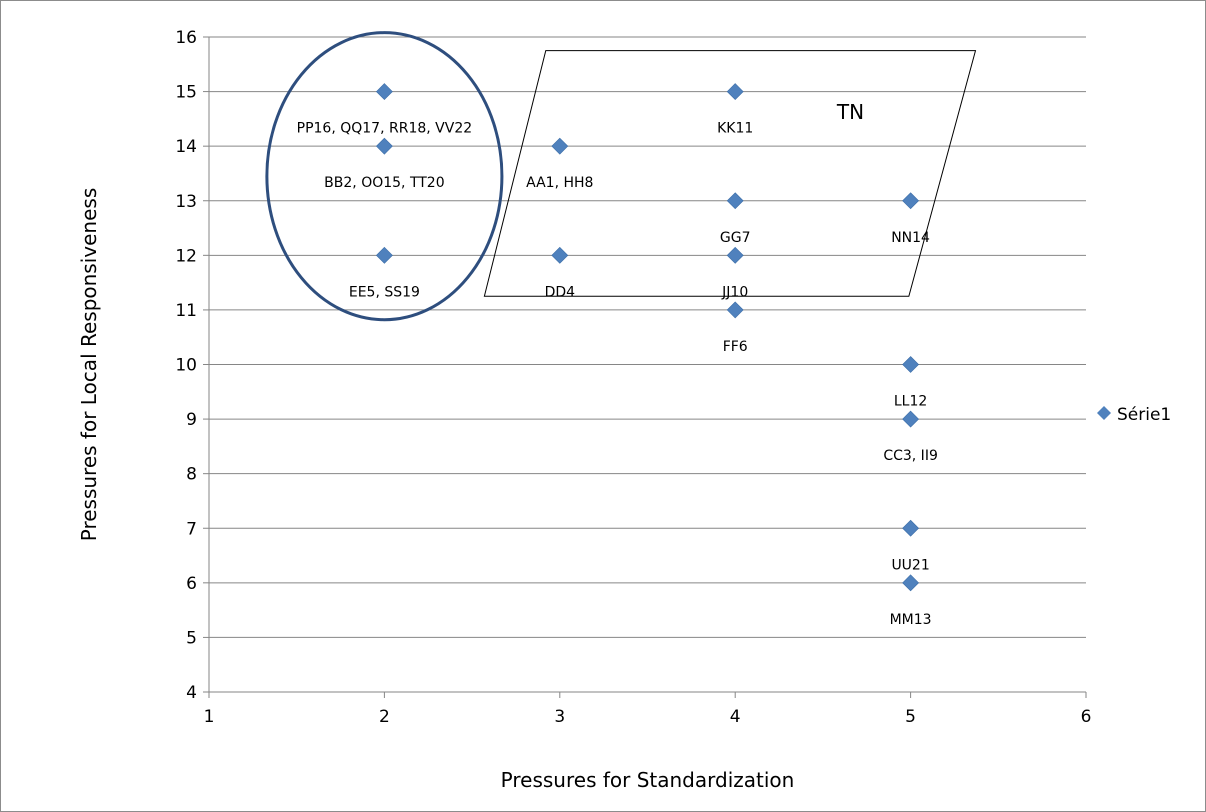 This screenshot has height=812, width=1206. I want to click on point-label: UU21, so click(910, 565).